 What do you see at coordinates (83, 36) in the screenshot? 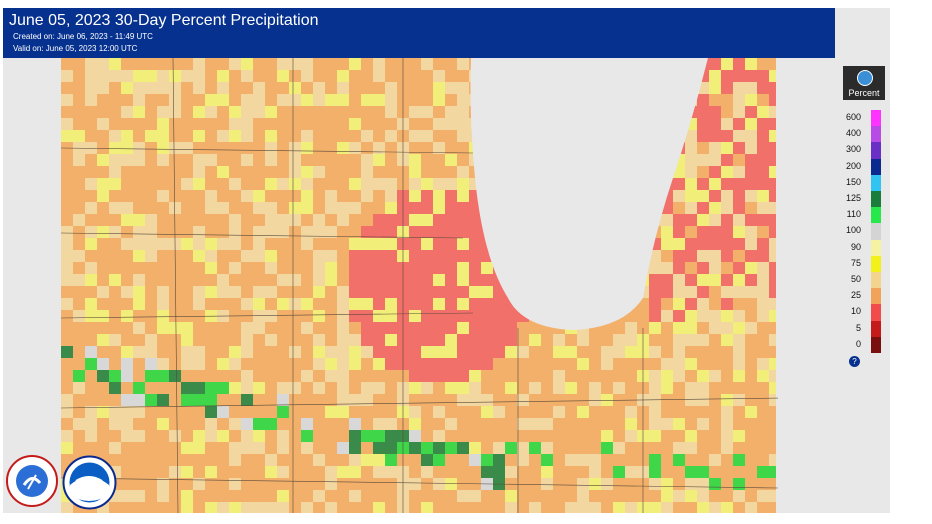
I see `created-on-text: Created on: June 06, 2023 - 11:49 UTC` at bounding box center [83, 36].